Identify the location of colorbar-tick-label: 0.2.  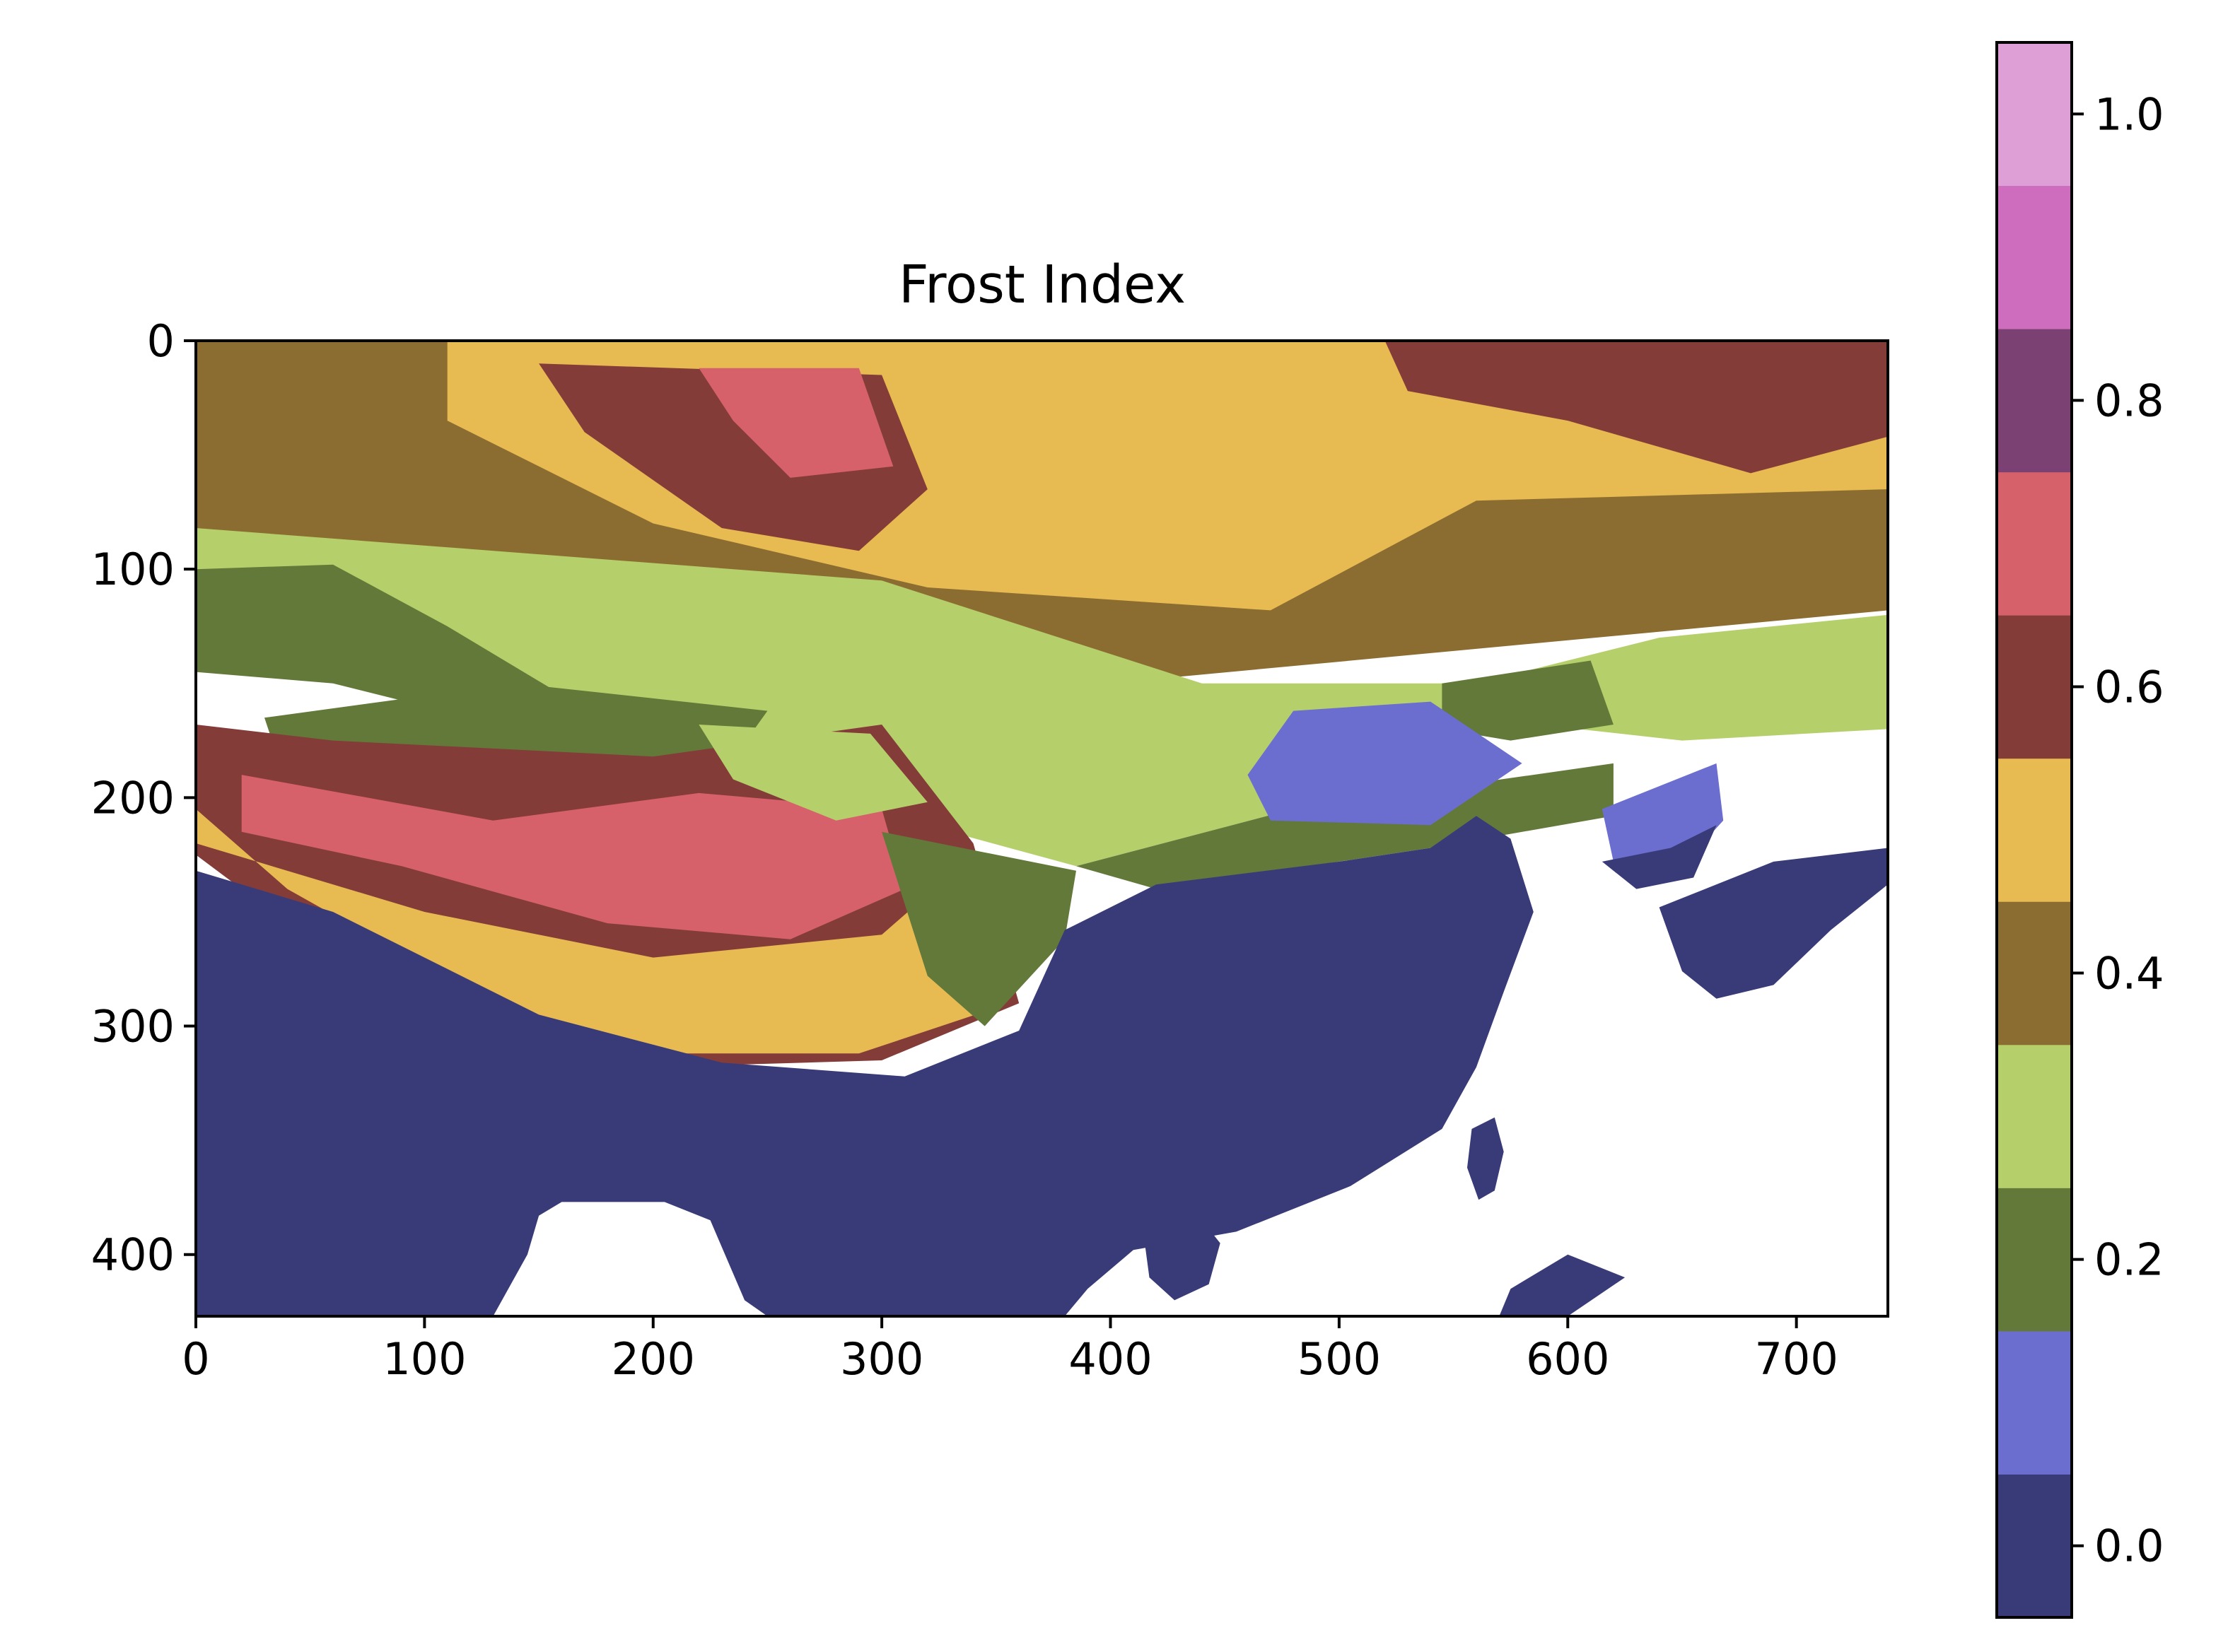
(2129, 1260).